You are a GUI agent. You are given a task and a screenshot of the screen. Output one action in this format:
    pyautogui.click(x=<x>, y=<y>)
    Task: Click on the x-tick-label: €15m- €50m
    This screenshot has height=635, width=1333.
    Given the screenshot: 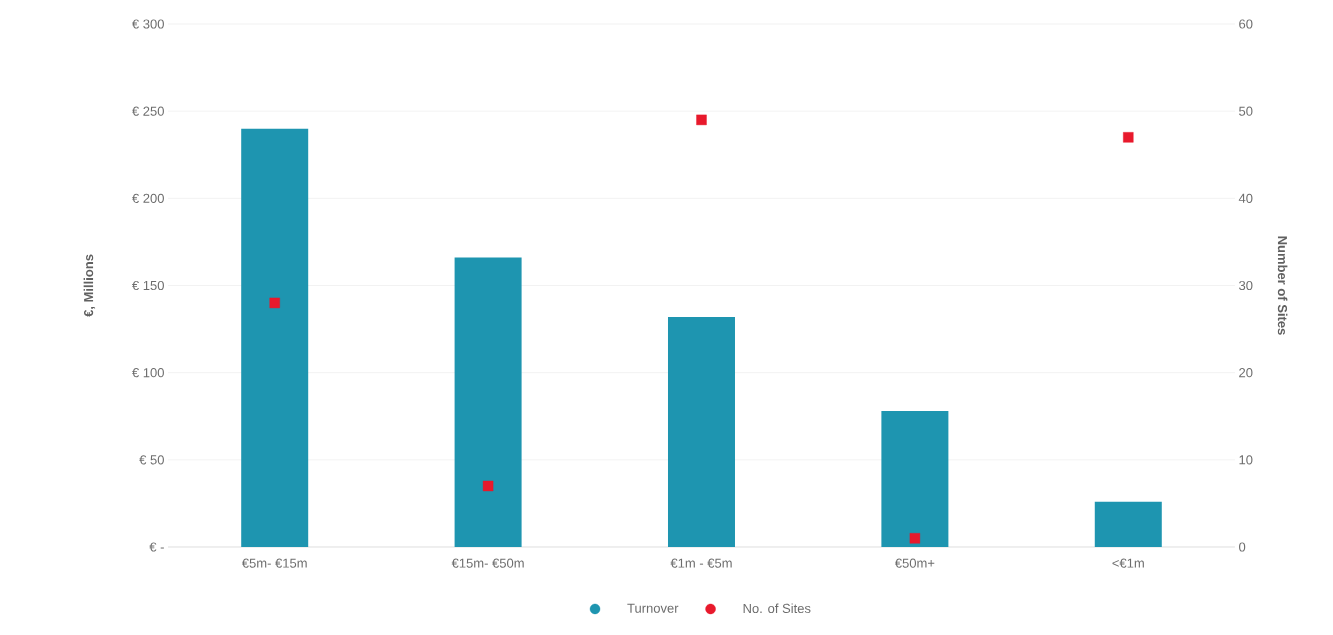 What is the action you would take?
    pyautogui.click(x=487, y=563)
    